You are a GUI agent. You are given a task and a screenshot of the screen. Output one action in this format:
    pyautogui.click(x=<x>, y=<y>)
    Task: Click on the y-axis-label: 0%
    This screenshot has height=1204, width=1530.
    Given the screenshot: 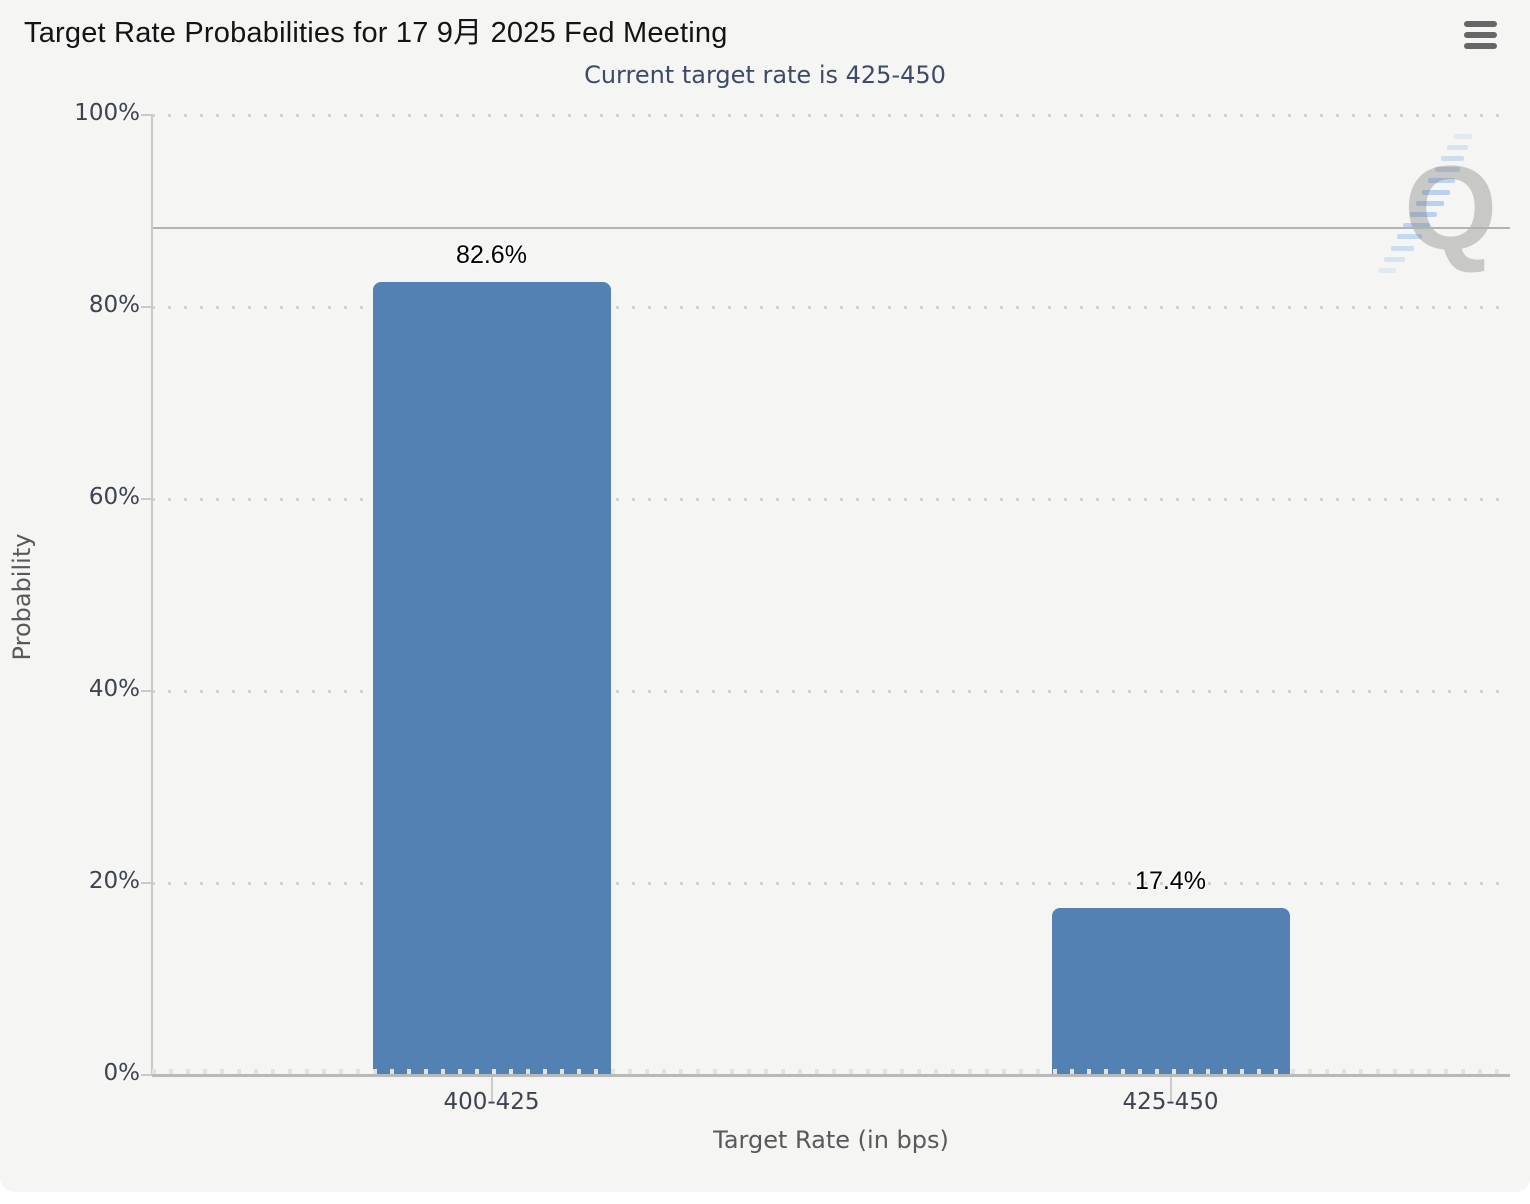 What is the action you would take?
    pyautogui.click(x=122, y=1073)
    